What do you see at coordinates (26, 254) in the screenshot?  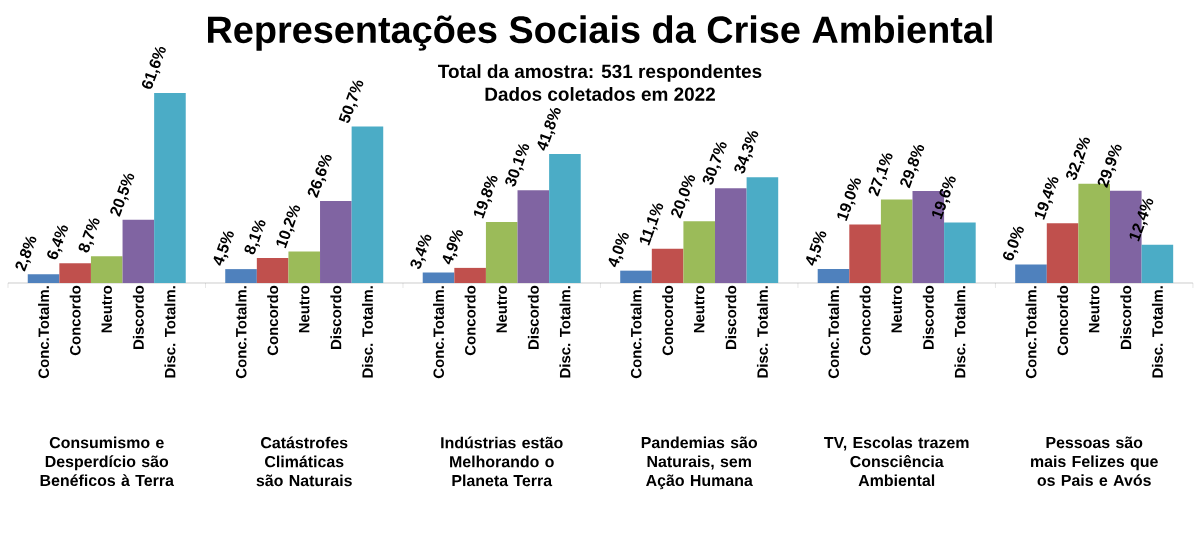 I see `data-label: 2,8%` at bounding box center [26, 254].